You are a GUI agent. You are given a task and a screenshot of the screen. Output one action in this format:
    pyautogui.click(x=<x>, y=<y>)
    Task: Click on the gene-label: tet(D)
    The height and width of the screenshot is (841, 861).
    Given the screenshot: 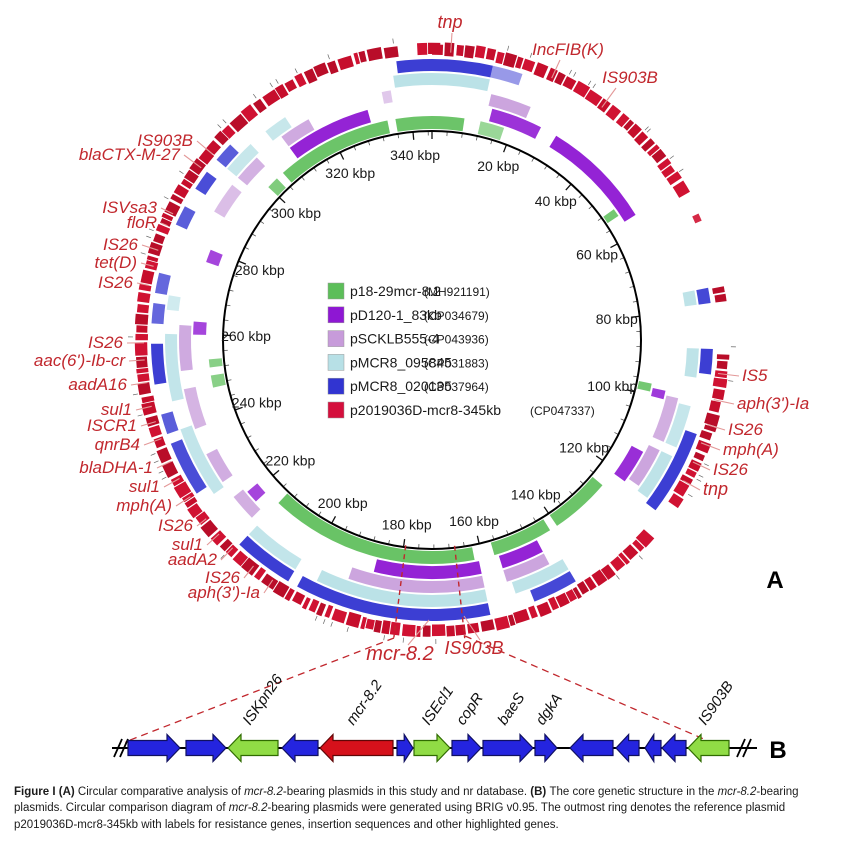 What is the action you would take?
    pyautogui.click(x=116, y=262)
    